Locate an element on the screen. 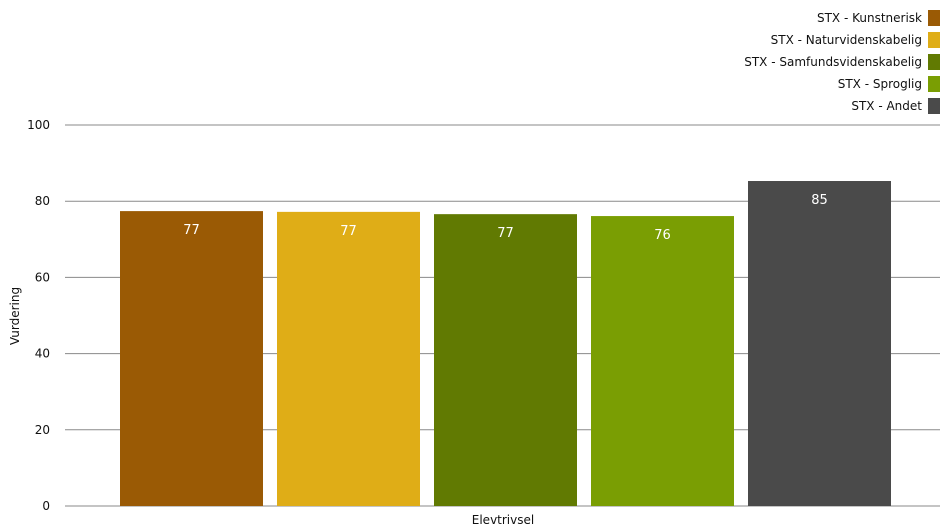 This screenshot has width=940, height=529. legend-entry: STX - Naturvidenskabelig is located at coordinates (846, 40).